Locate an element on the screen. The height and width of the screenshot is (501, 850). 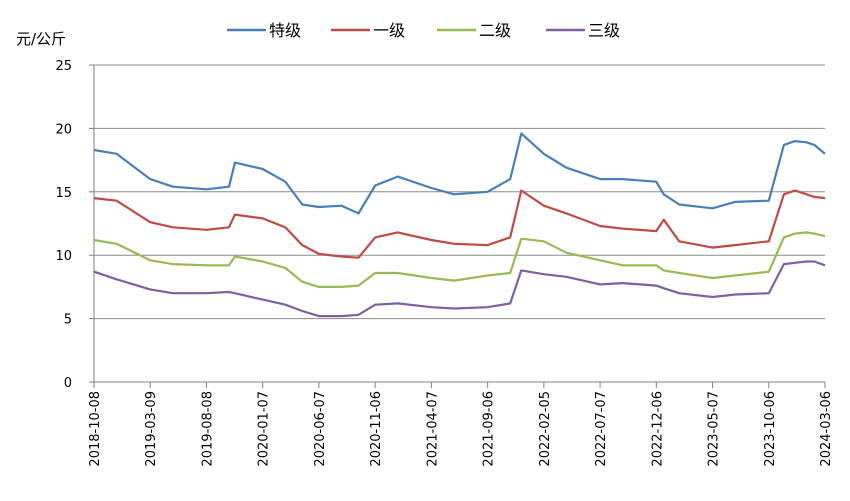
y-tick-label: 5 is located at coordinates (68, 320).